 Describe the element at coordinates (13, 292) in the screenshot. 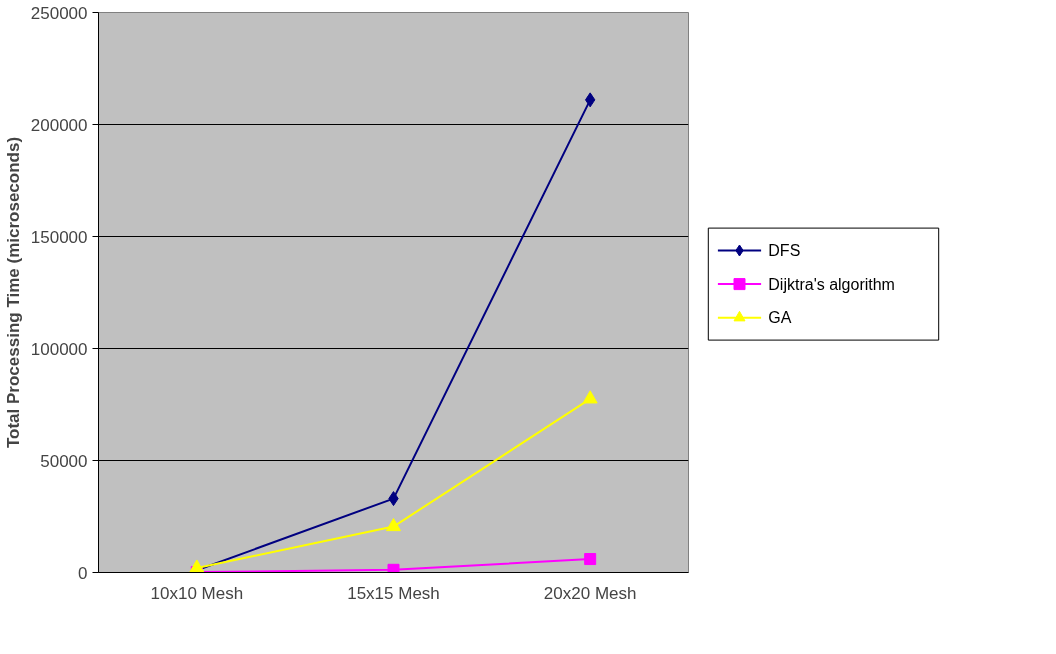

I see `y-axis-title: Total Processing Time (microseconds)` at that location.